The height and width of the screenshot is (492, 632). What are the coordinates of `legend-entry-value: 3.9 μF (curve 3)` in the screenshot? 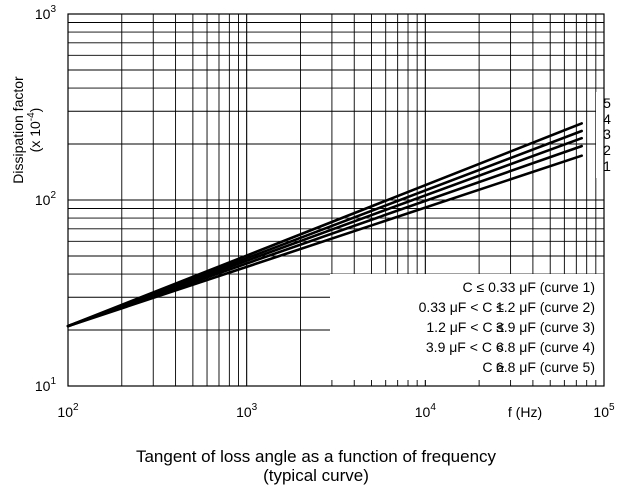 It's located at (545, 327).